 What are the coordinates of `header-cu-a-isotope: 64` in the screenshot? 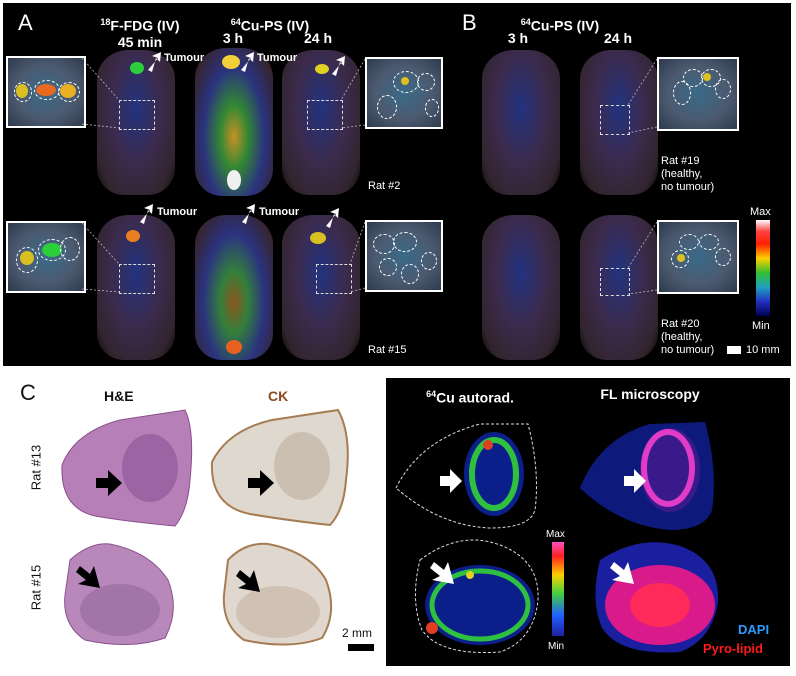 It's located at (235, 22).